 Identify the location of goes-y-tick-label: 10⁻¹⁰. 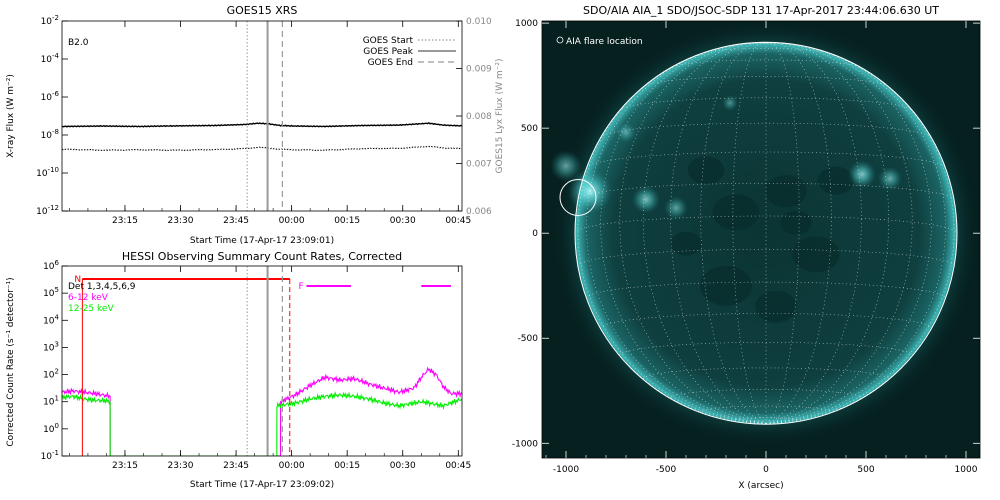
(47, 172).